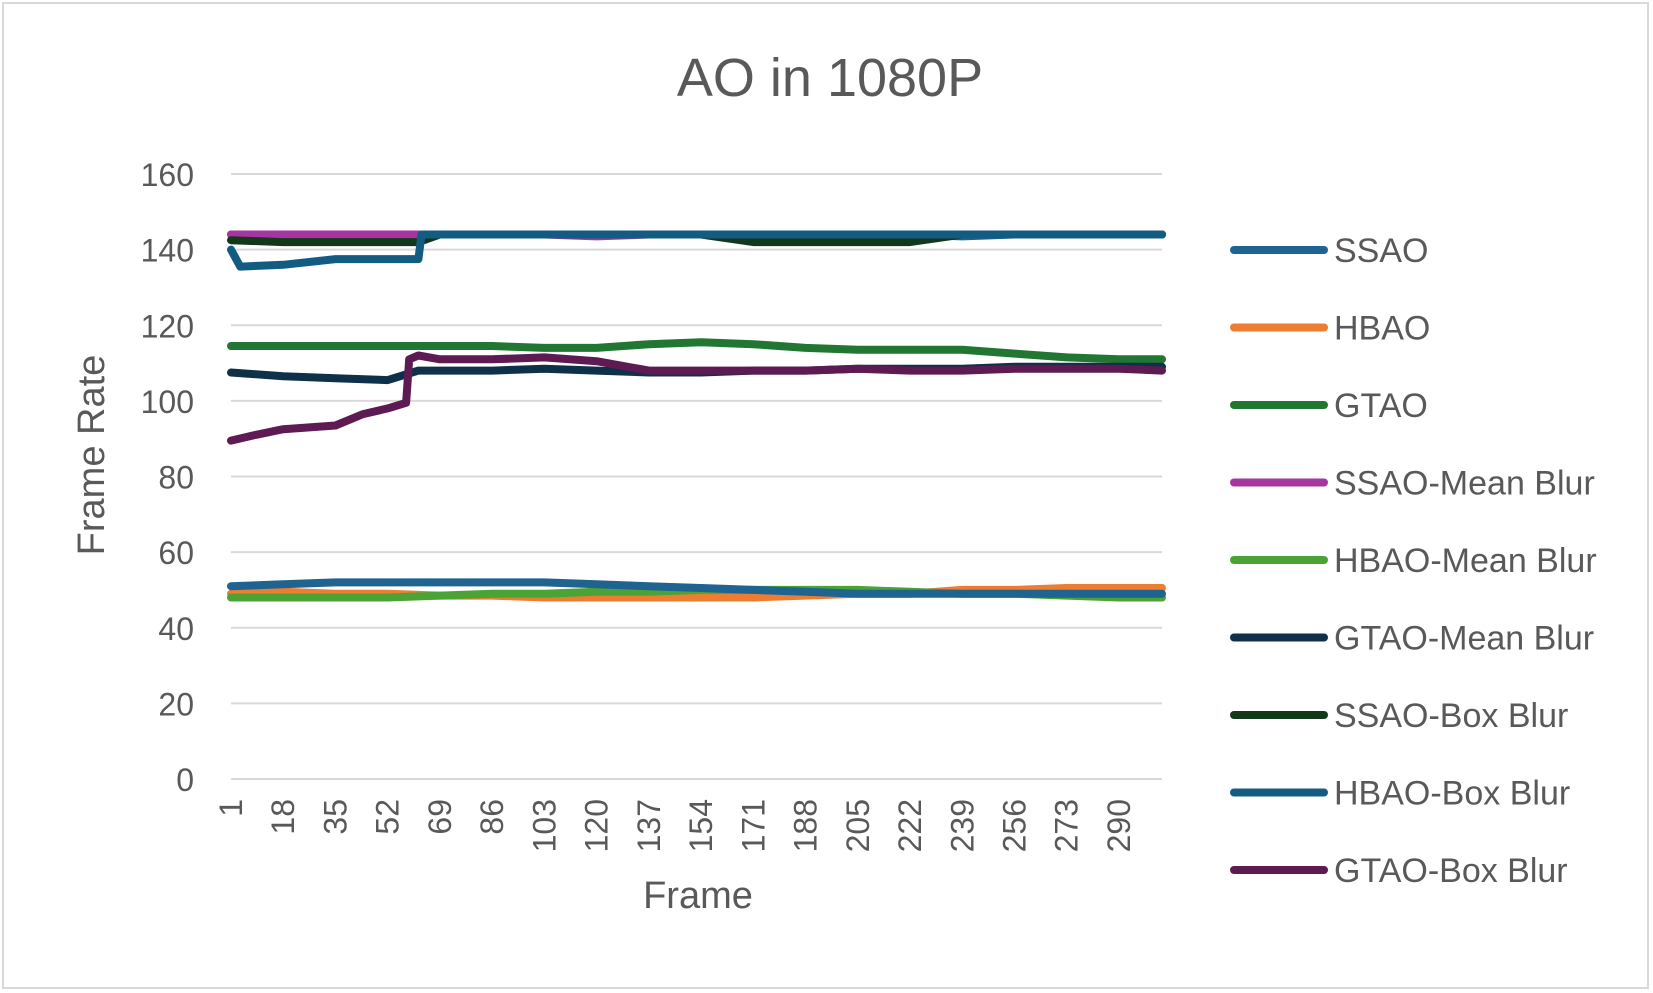 This screenshot has width=1653, height=993. I want to click on y-tick-label: 160, so click(167, 175).